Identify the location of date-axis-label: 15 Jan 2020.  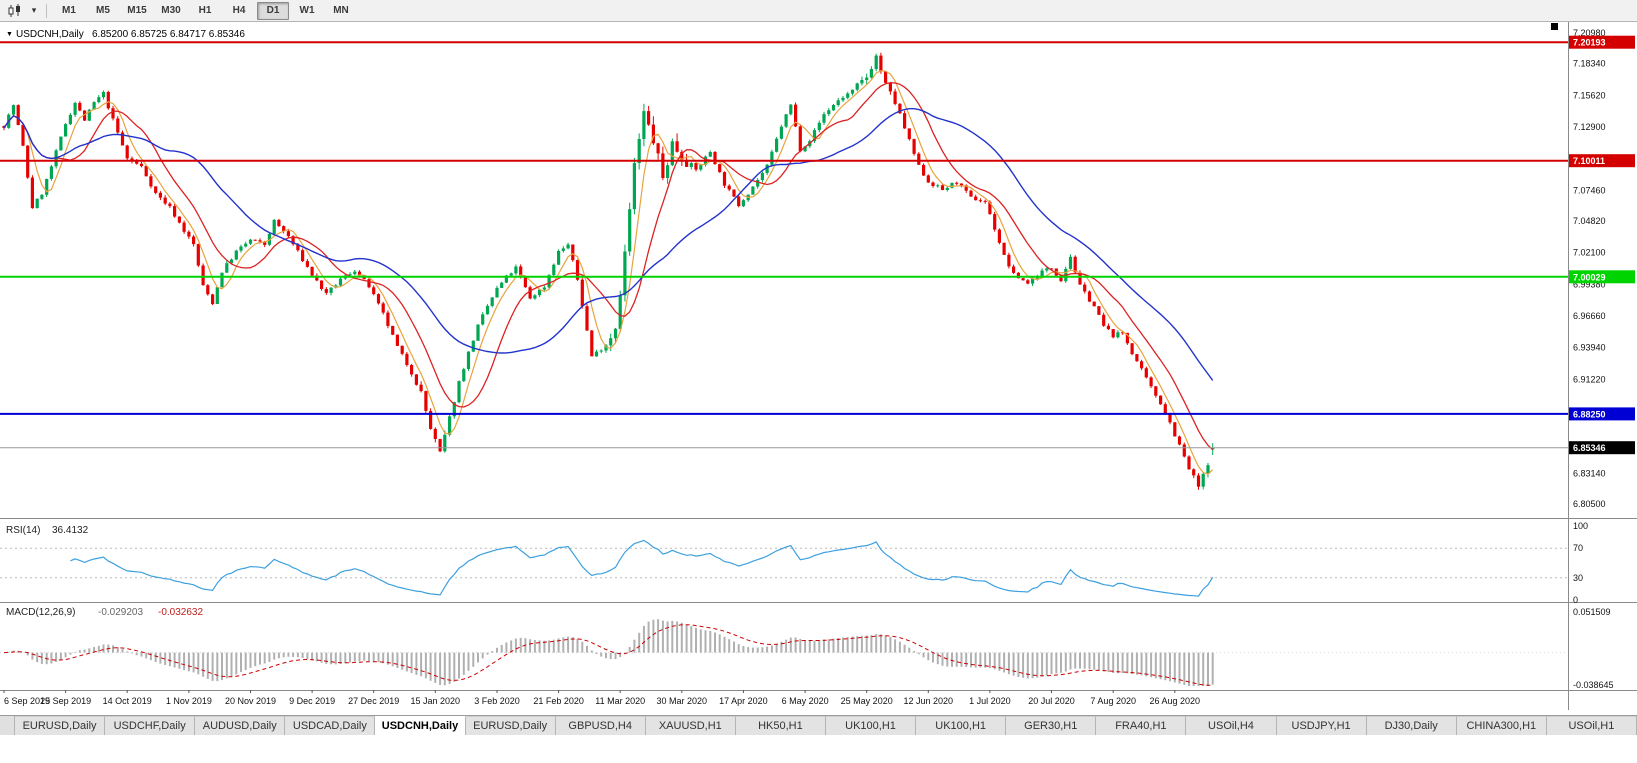
(436, 701).